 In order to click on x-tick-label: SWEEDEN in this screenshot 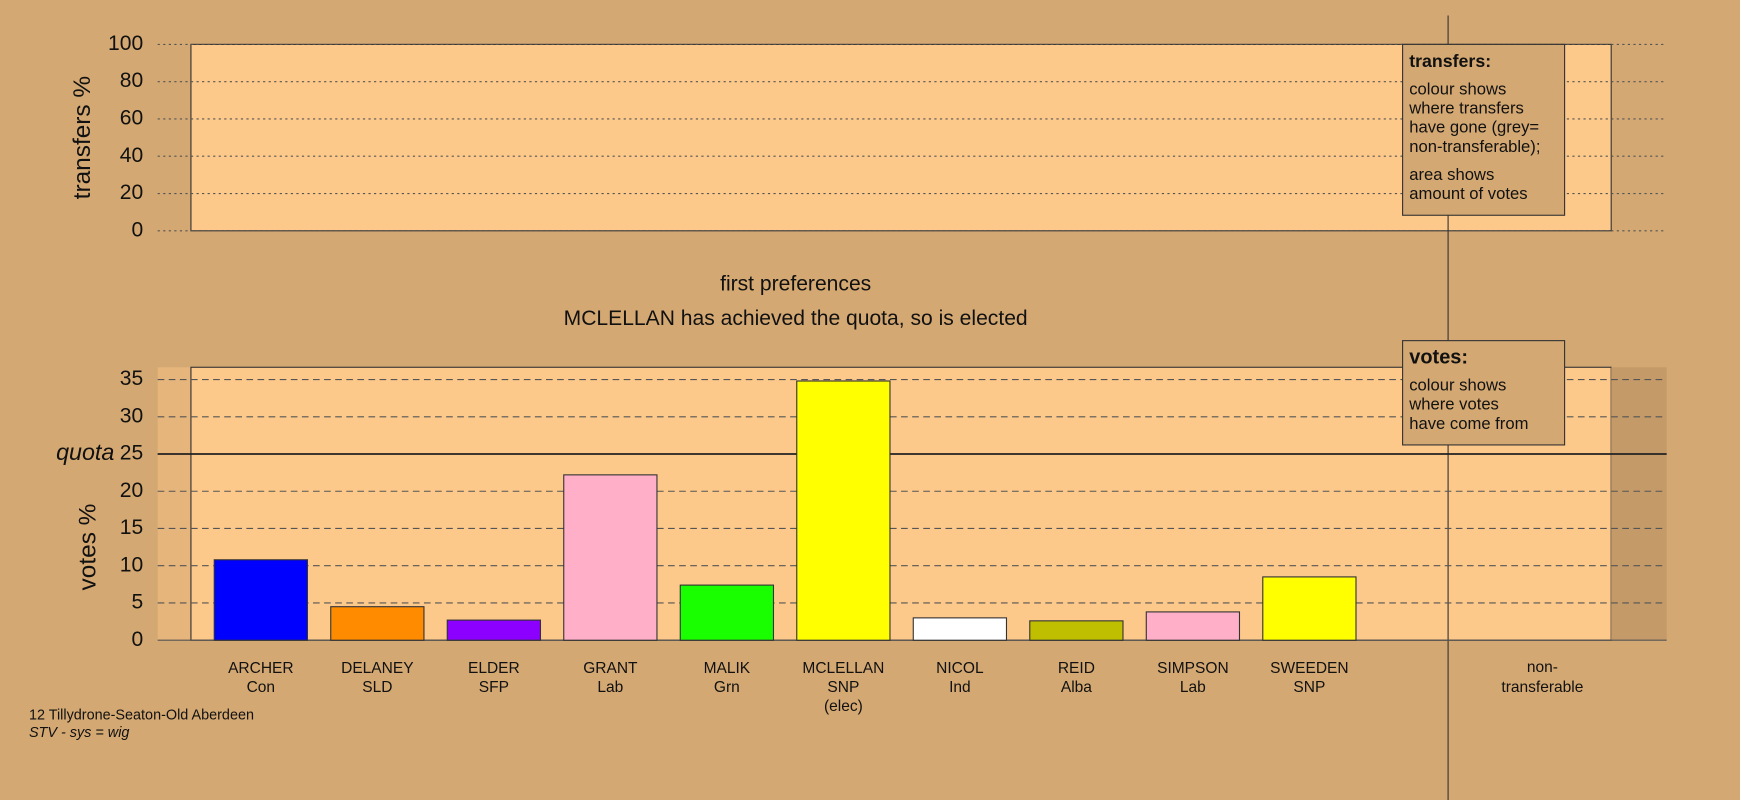, I will do `click(1309, 668)`.